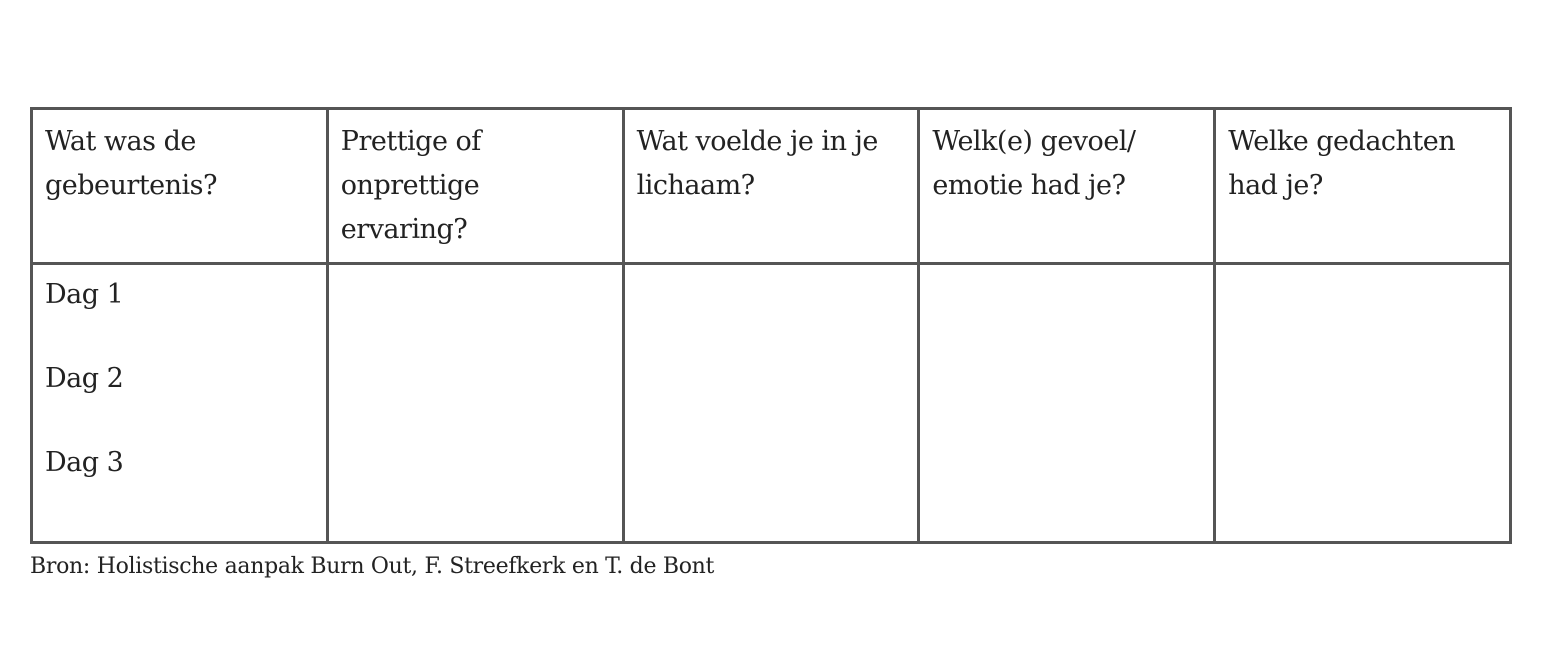  I want to click on day-label: Dag 1, so click(84, 294).